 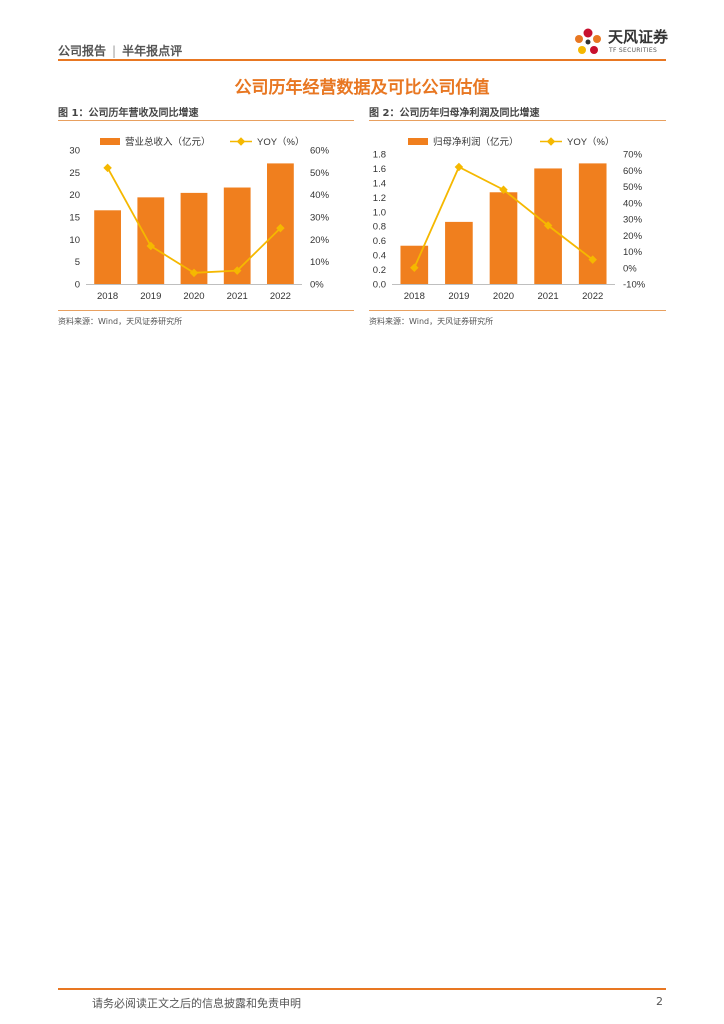 What do you see at coordinates (150, 296) in the screenshot?
I see `fig1-category-label: 2019` at bounding box center [150, 296].